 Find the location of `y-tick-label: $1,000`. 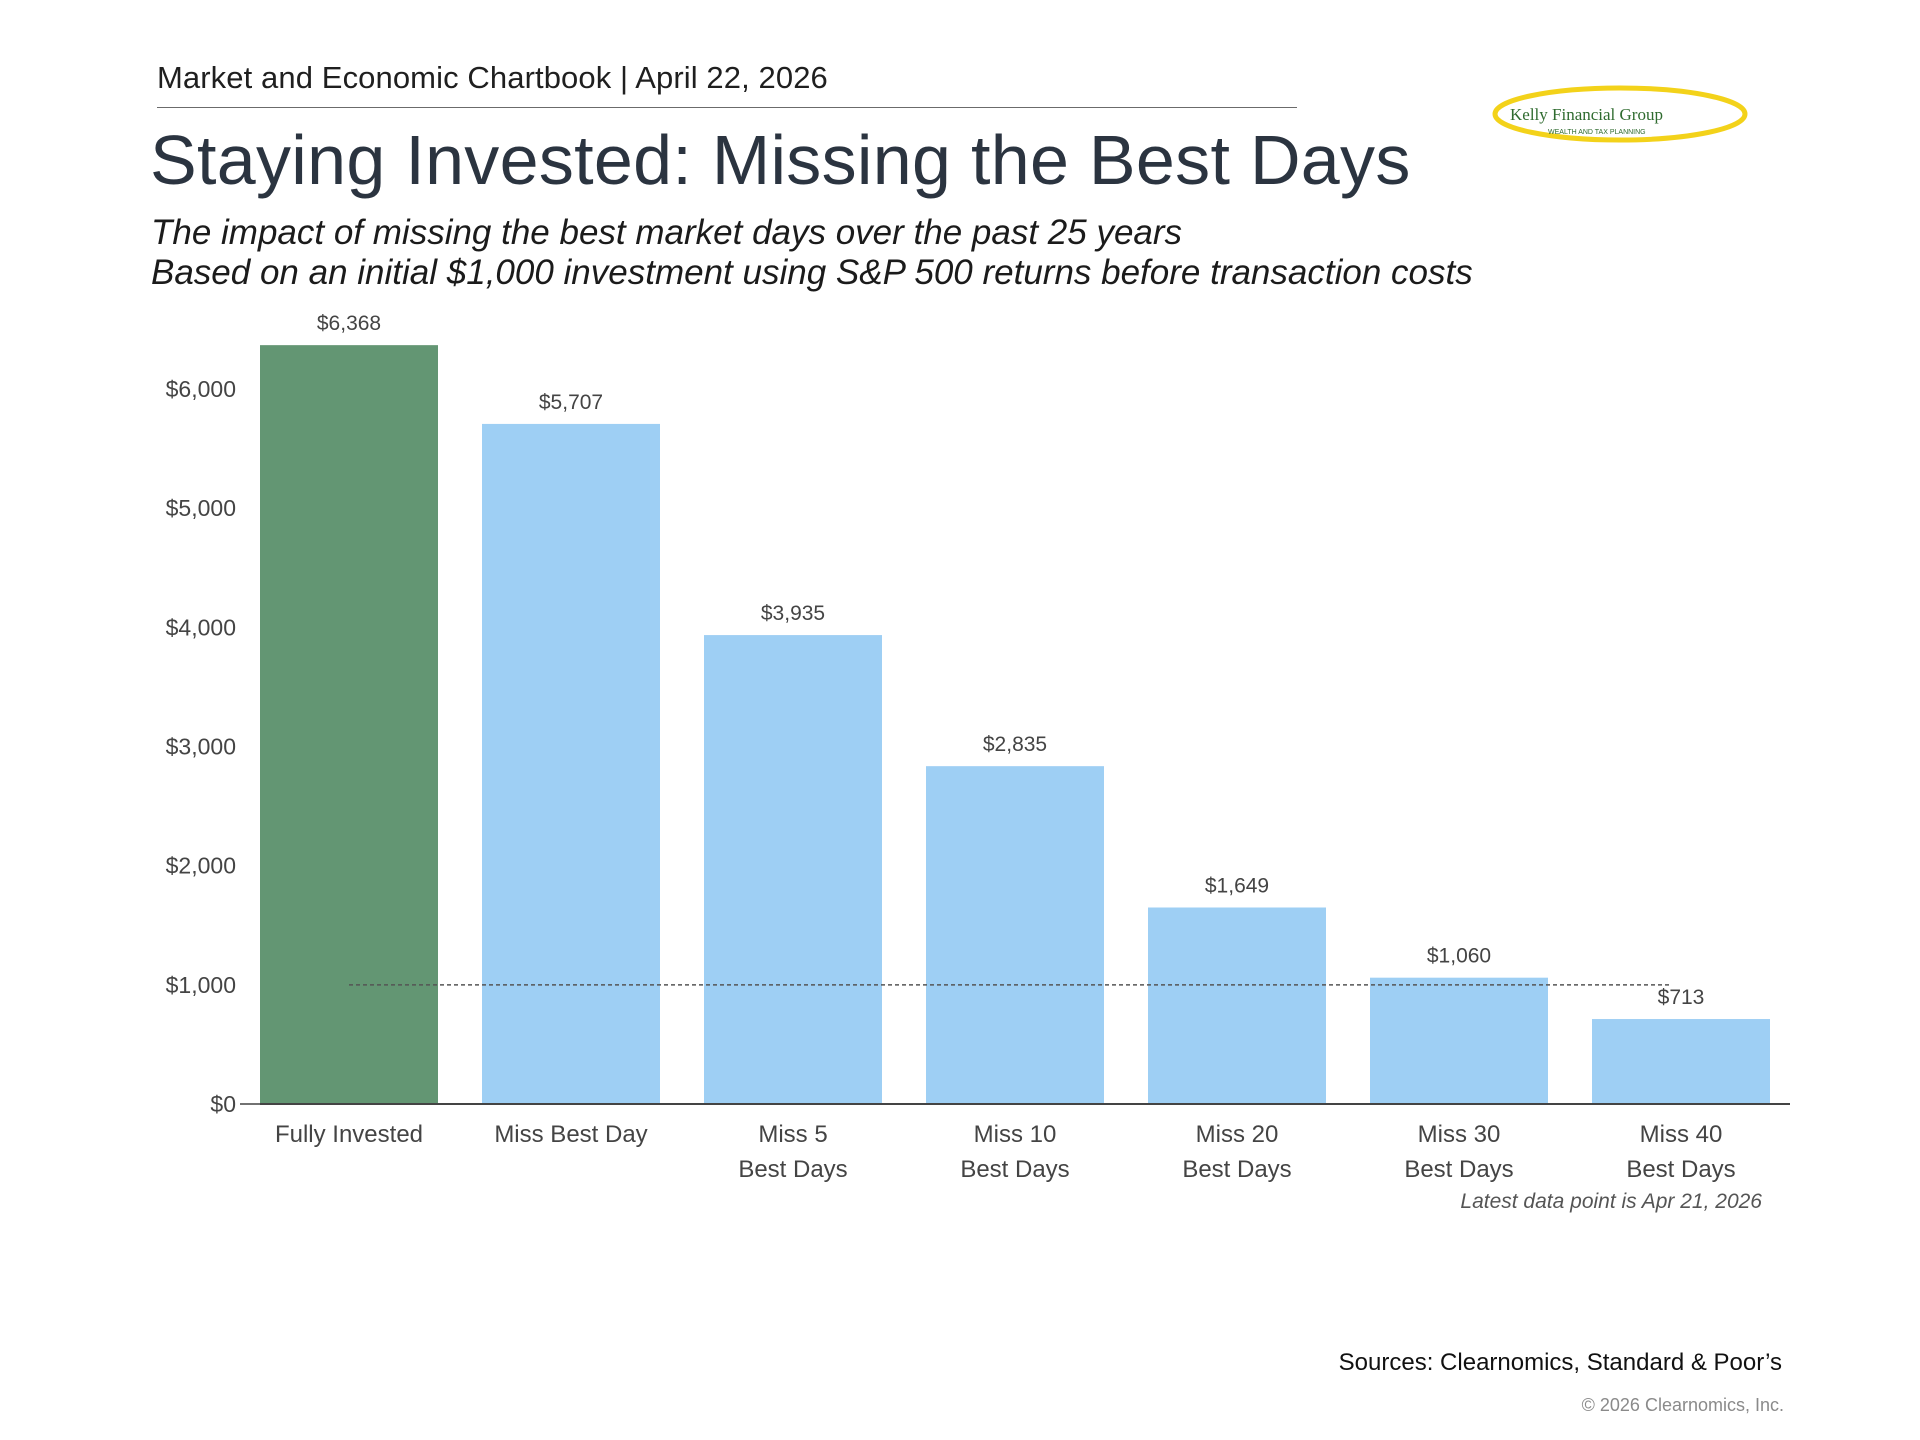

y-tick-label: $1,000 is located at coordinates (201, 985).